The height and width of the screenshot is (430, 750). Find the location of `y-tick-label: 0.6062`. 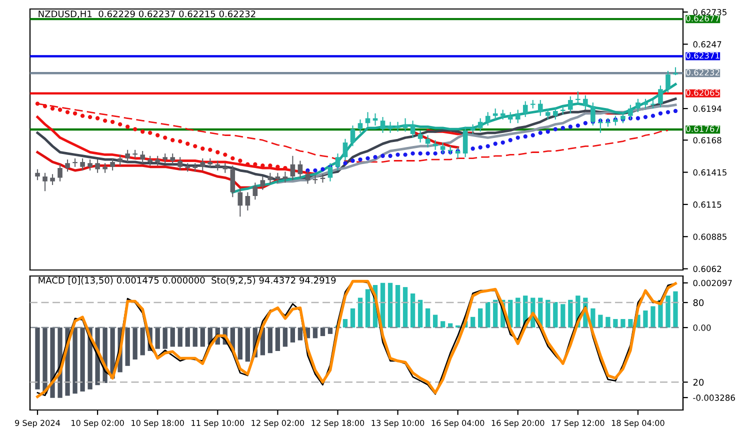

y-tick-label: 0.6062 is located at coordinates (707, 269).